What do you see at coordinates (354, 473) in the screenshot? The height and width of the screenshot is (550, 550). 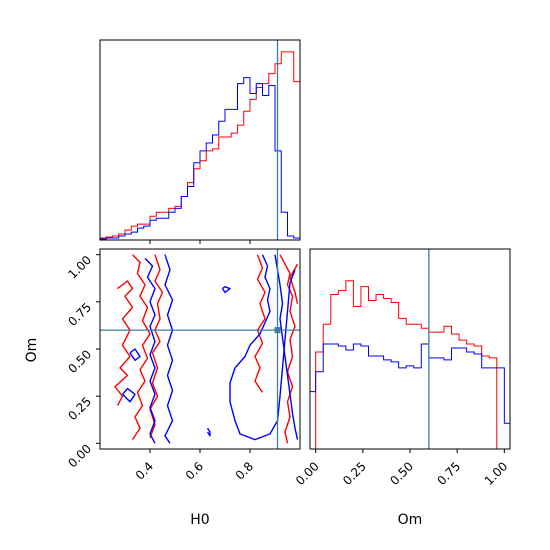 I see `om-x-tick-label: 0.25` at bounding box center [354, 473].